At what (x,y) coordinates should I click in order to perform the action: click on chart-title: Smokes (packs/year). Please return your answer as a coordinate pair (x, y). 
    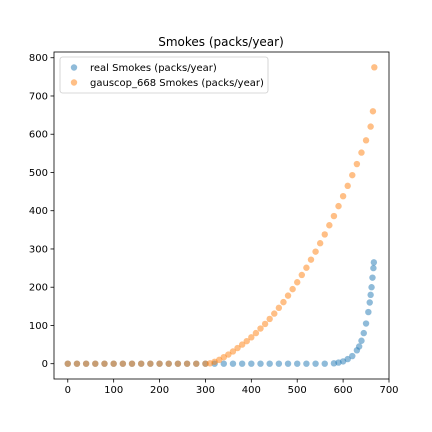
    Looking at the image, I should click on (221, 42).